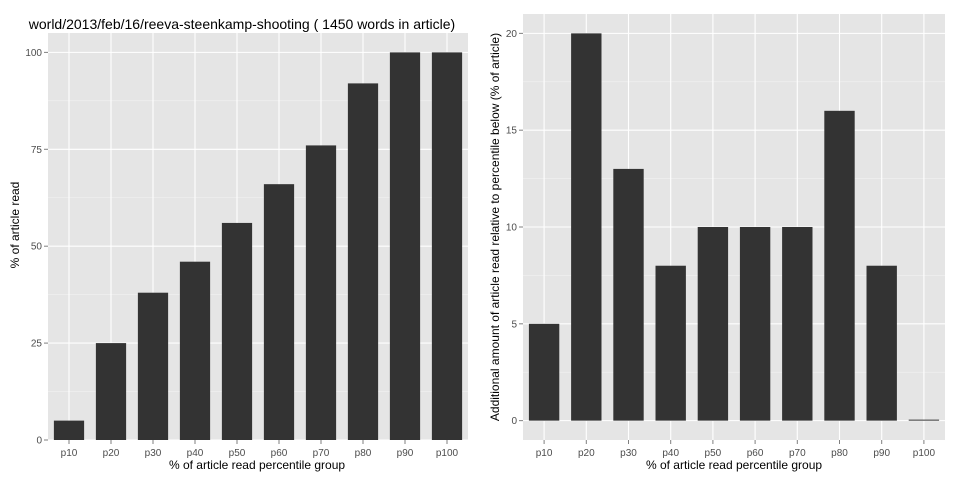 This screenshot has height=480, width=960. What do you see at coordinates (514, 324) in the screenshot?
I see `y-tick-label: 5` at bounding box center [514, 324].